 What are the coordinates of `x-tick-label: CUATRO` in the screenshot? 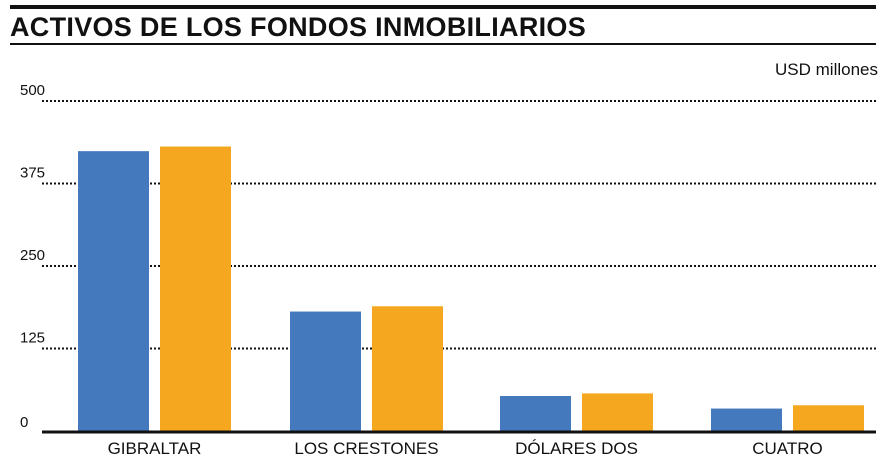 It's located at (787, 448).